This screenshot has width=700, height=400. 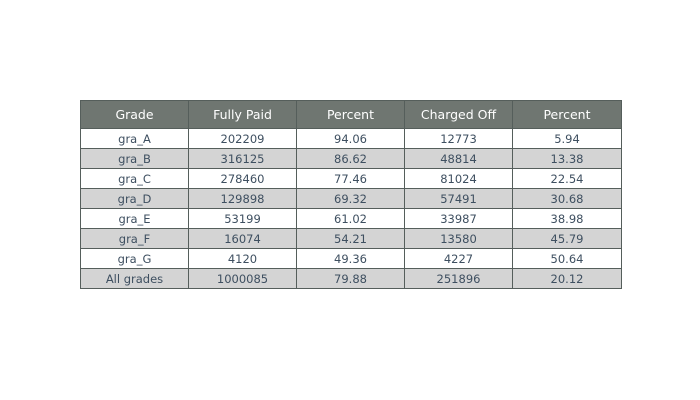 What do you see at coordinates (134, 138) in the screenshot?
I see `table-cell: gra_A` at bounding box center [134, 138].